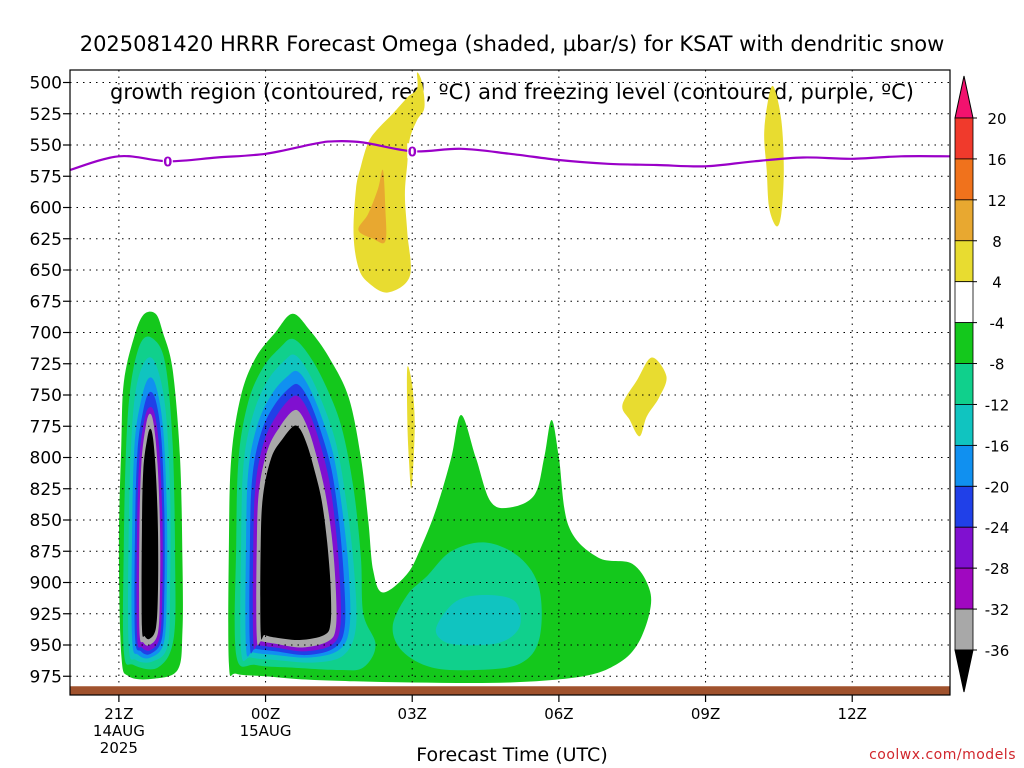 This screenshot has width=1024, height=768. I want to click on freezing-level-line, so click(510, 155).